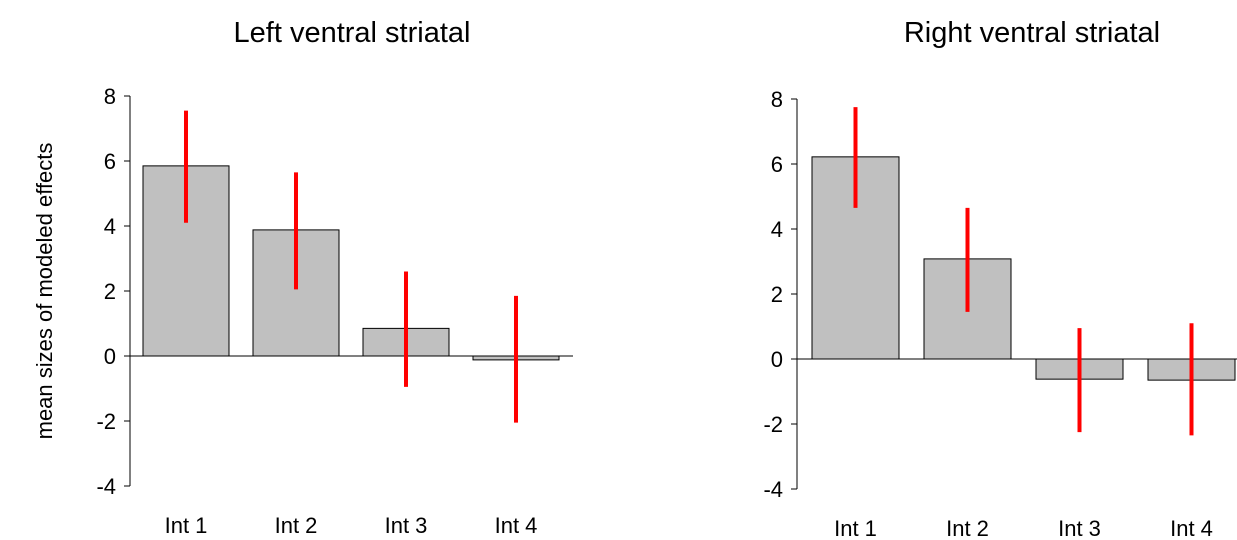 This screenshot has height=540, width=1237. What do you see at coordinates (1032, 33) in the screenshot?
I see `chart-title-right: Right ventral striatal` at bounding box center [1032, 33].